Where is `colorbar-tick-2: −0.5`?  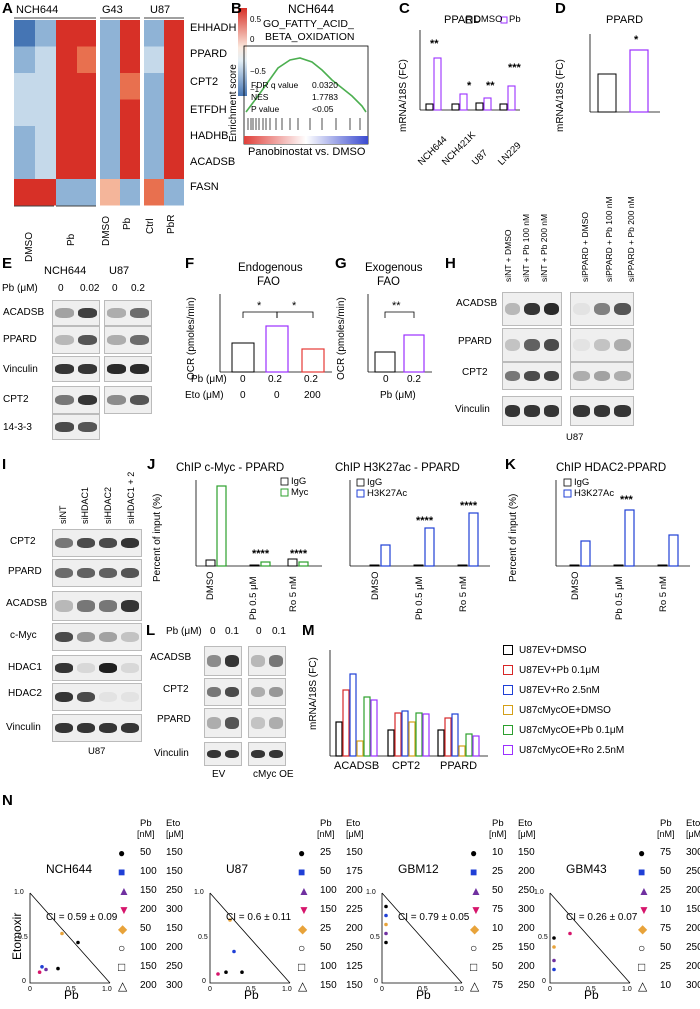 colorbar-tick-2: −0.5 is located at coordinates (258, 71).